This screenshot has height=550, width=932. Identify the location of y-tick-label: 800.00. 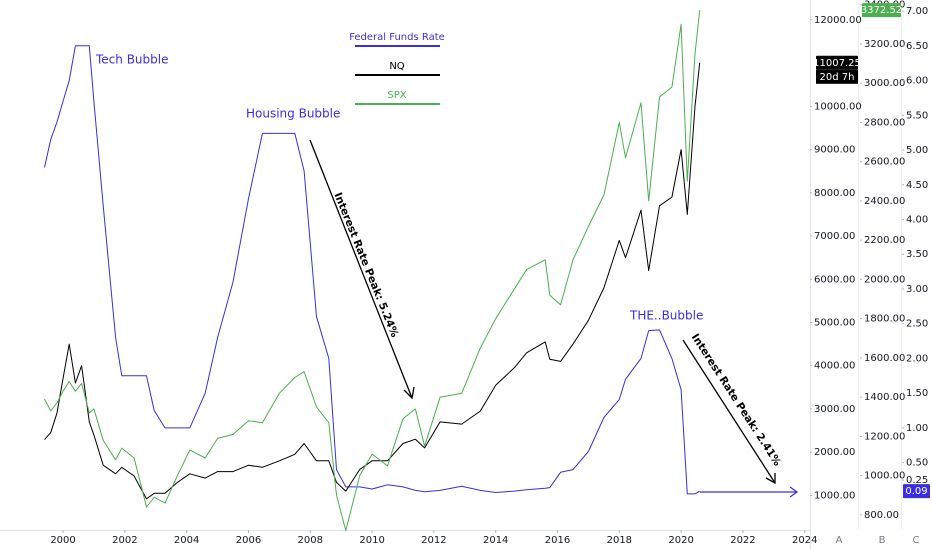
(881, 515).